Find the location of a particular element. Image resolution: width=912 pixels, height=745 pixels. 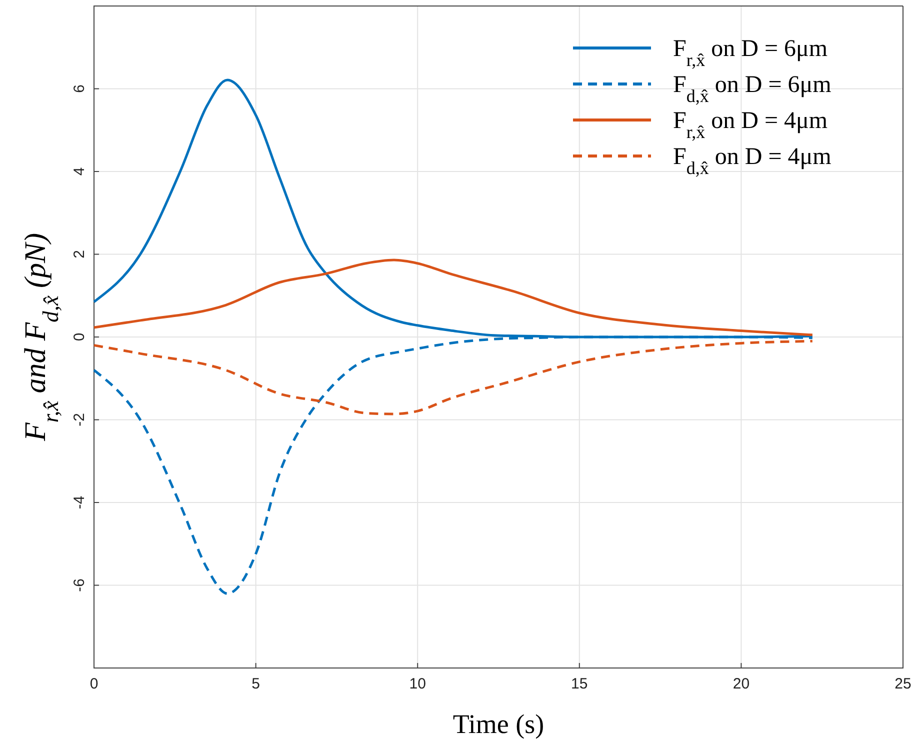

x-tick-label: 15 is located at coordinates (579, 684).